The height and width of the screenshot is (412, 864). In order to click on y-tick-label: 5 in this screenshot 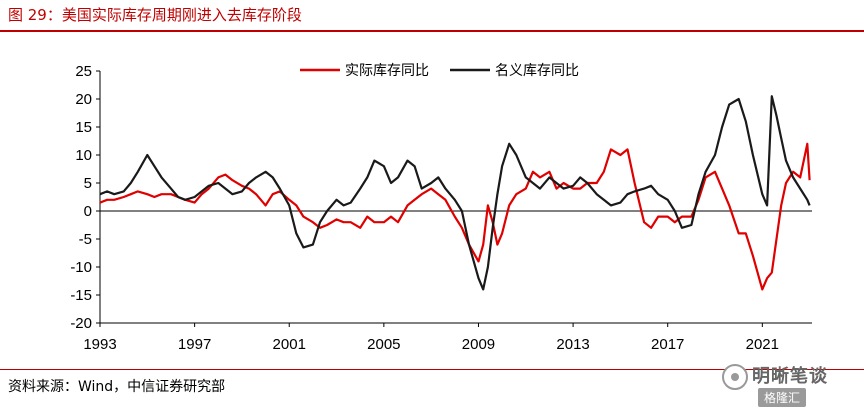, I will do `click(88, 183)`.